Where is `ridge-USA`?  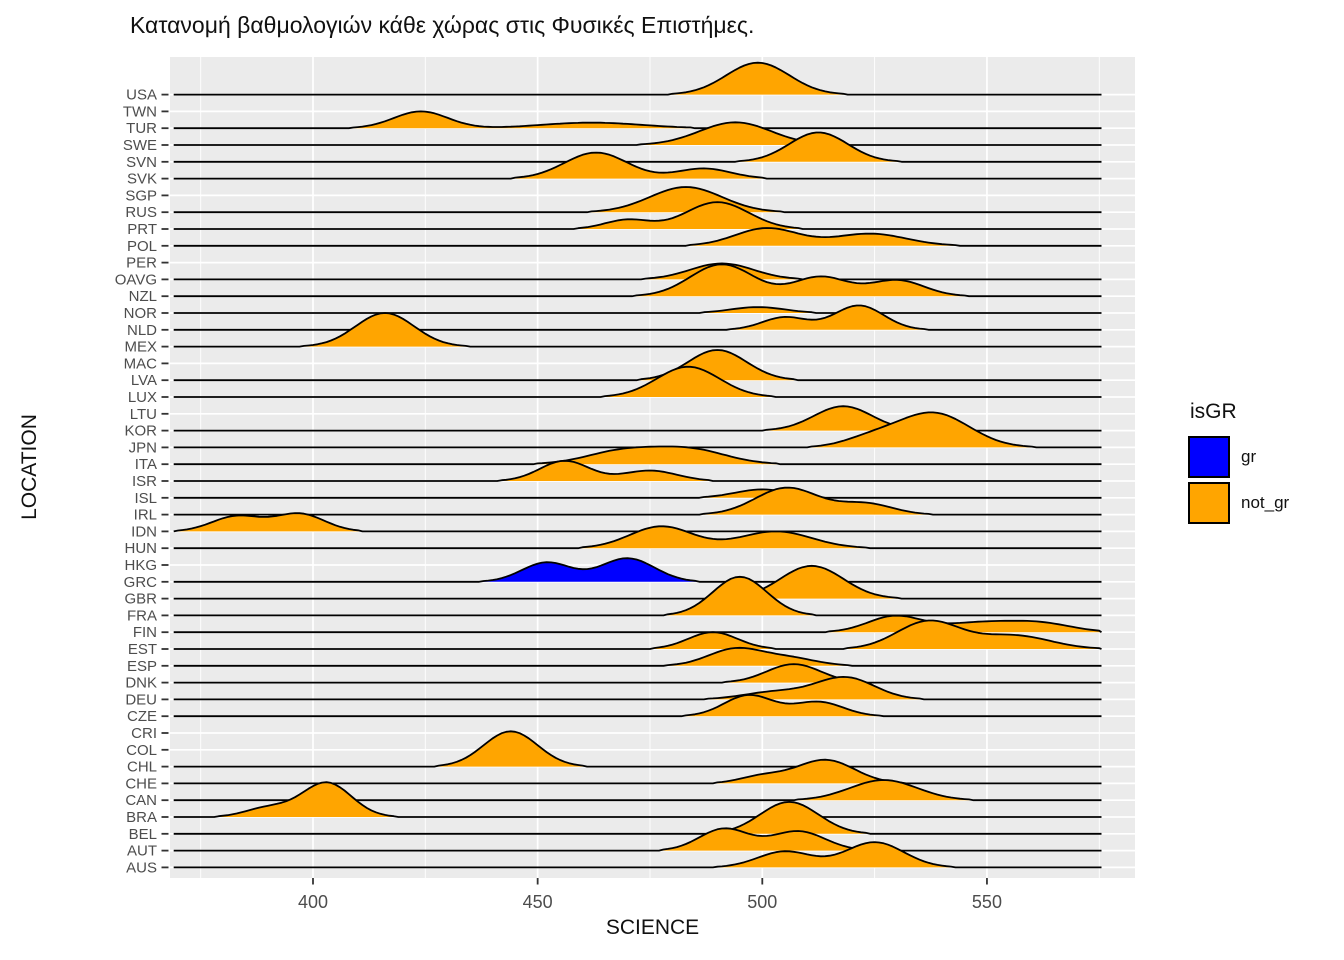
ridge-USA is located at coordinates (637, 78).